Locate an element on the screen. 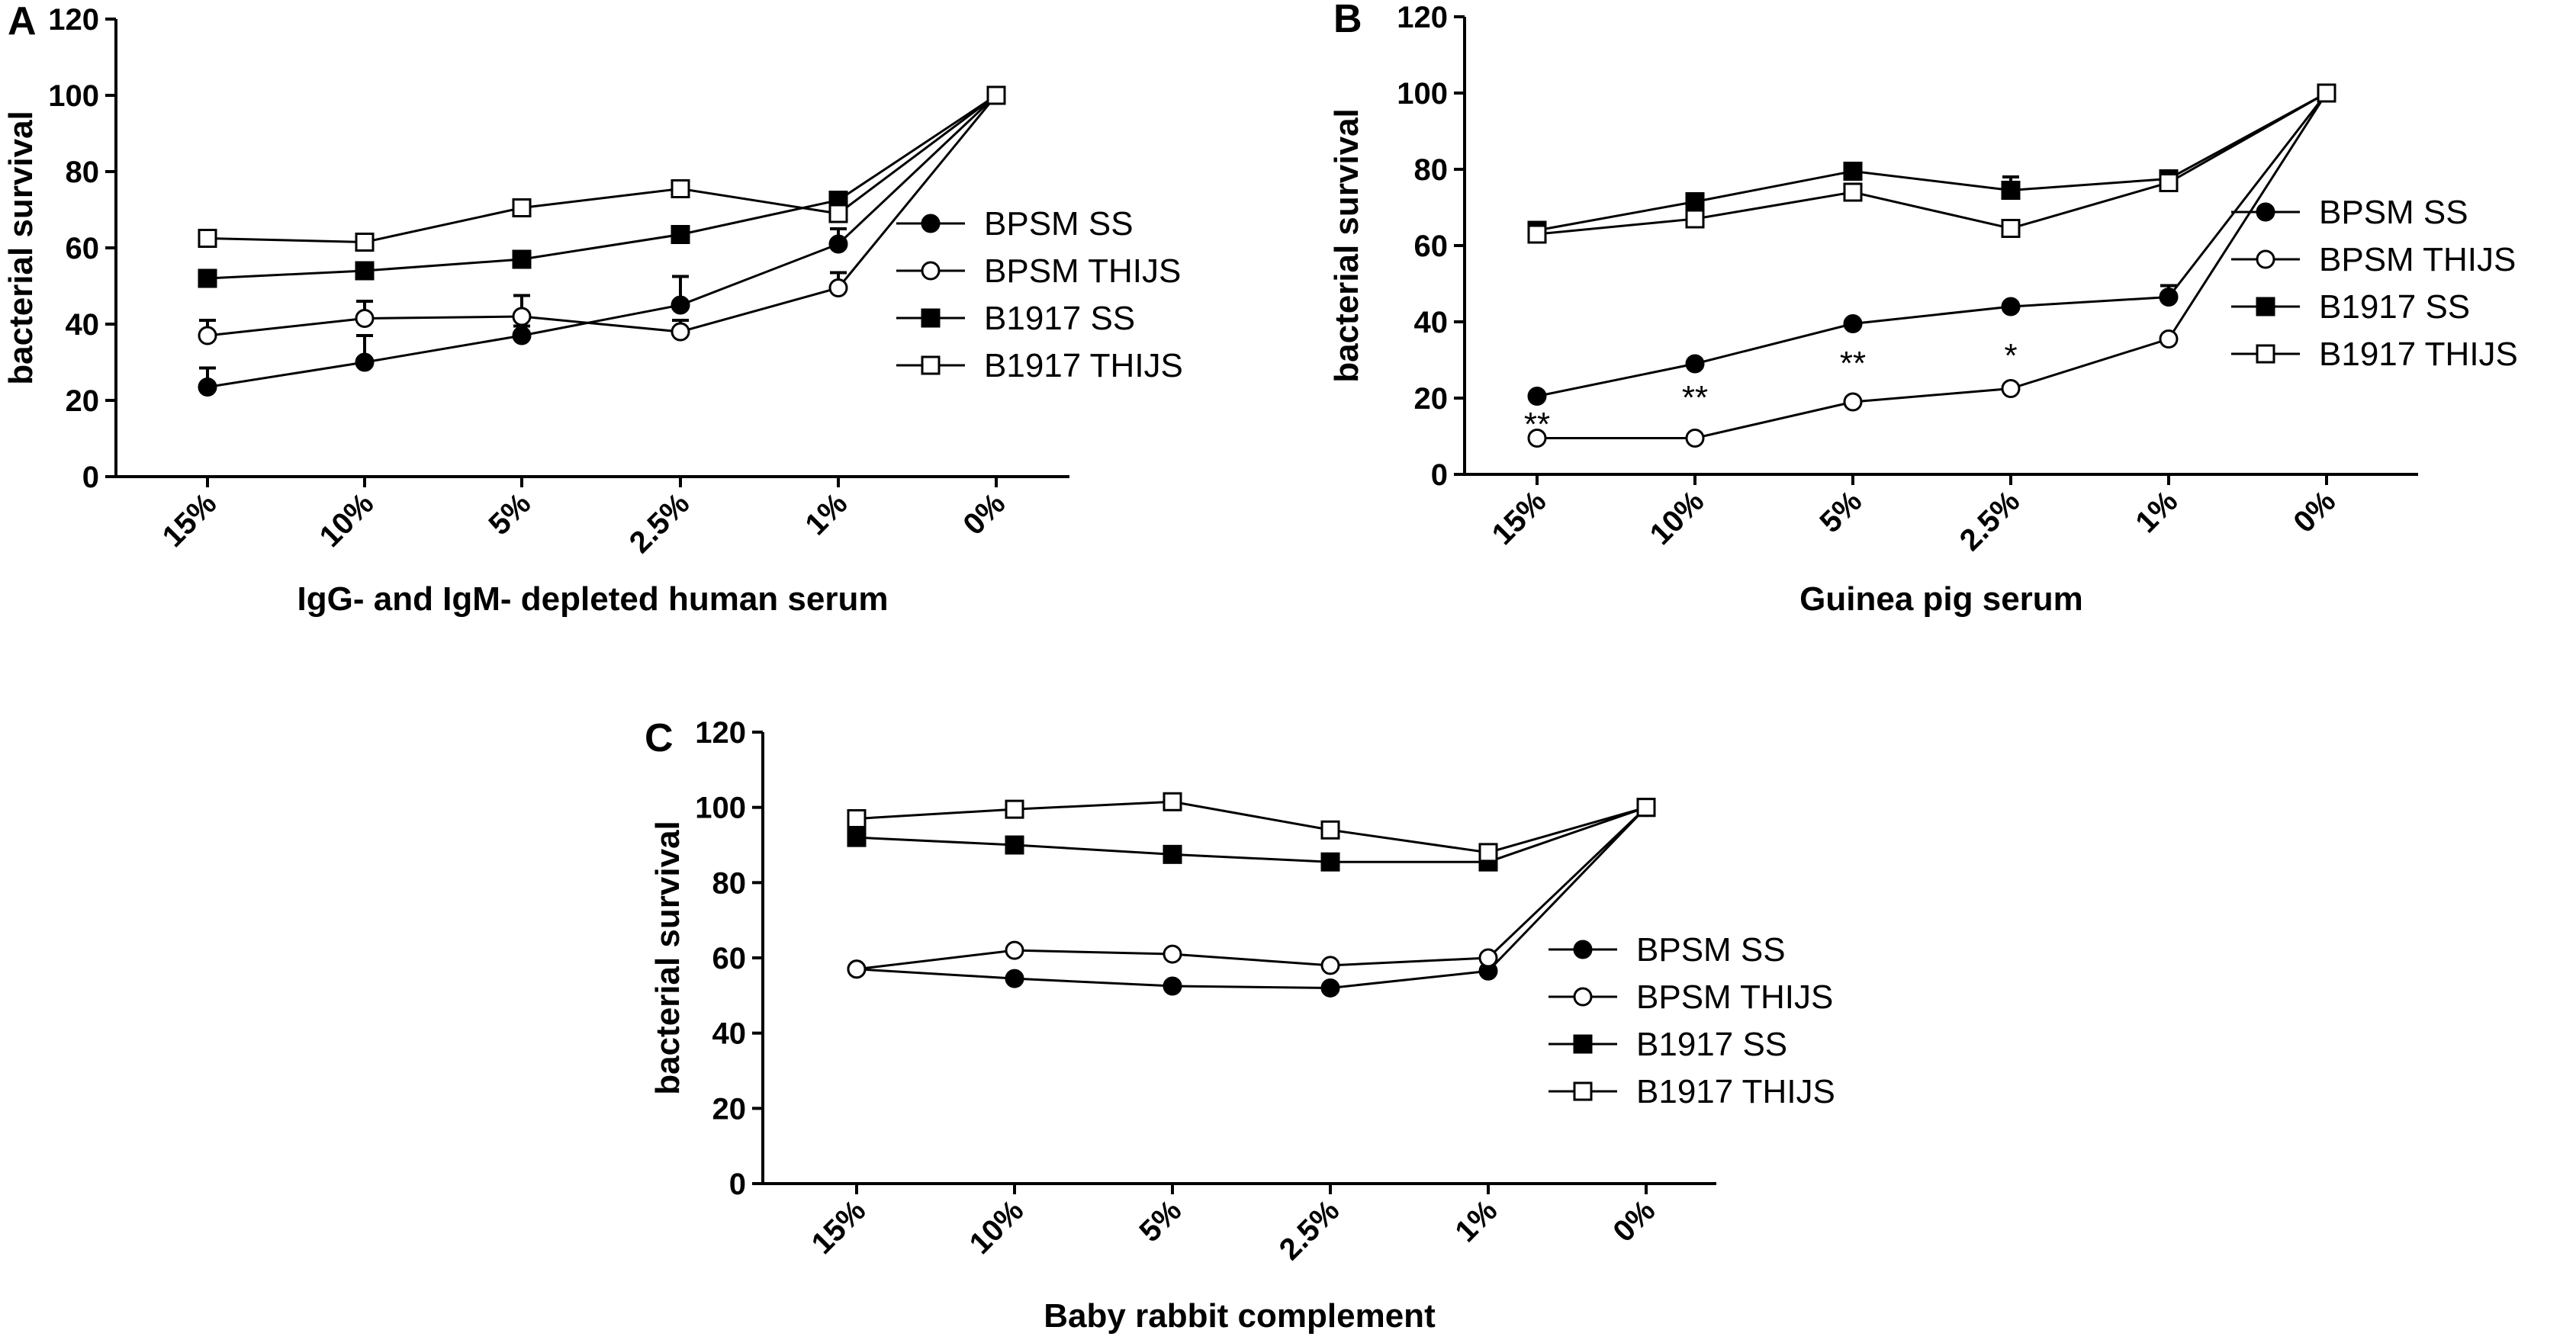 This screenshot has height=1343, width=2576. series-b1917-thijs is located at coordinates (602, 168).